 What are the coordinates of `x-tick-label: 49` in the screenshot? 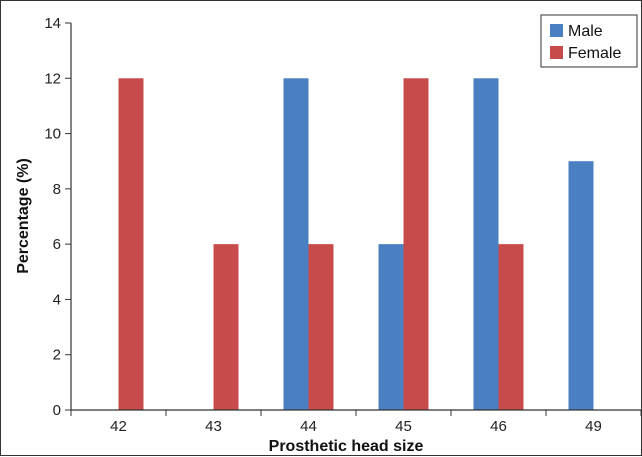 It's located at (593, 426).